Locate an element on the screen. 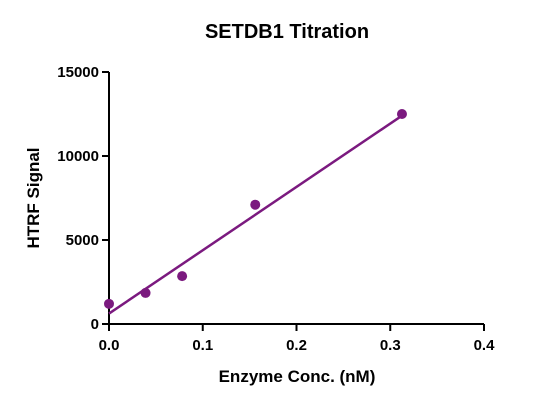 The image size is (541, 403). x-tick-label: 0.2 is located at coordinates (296, 345).